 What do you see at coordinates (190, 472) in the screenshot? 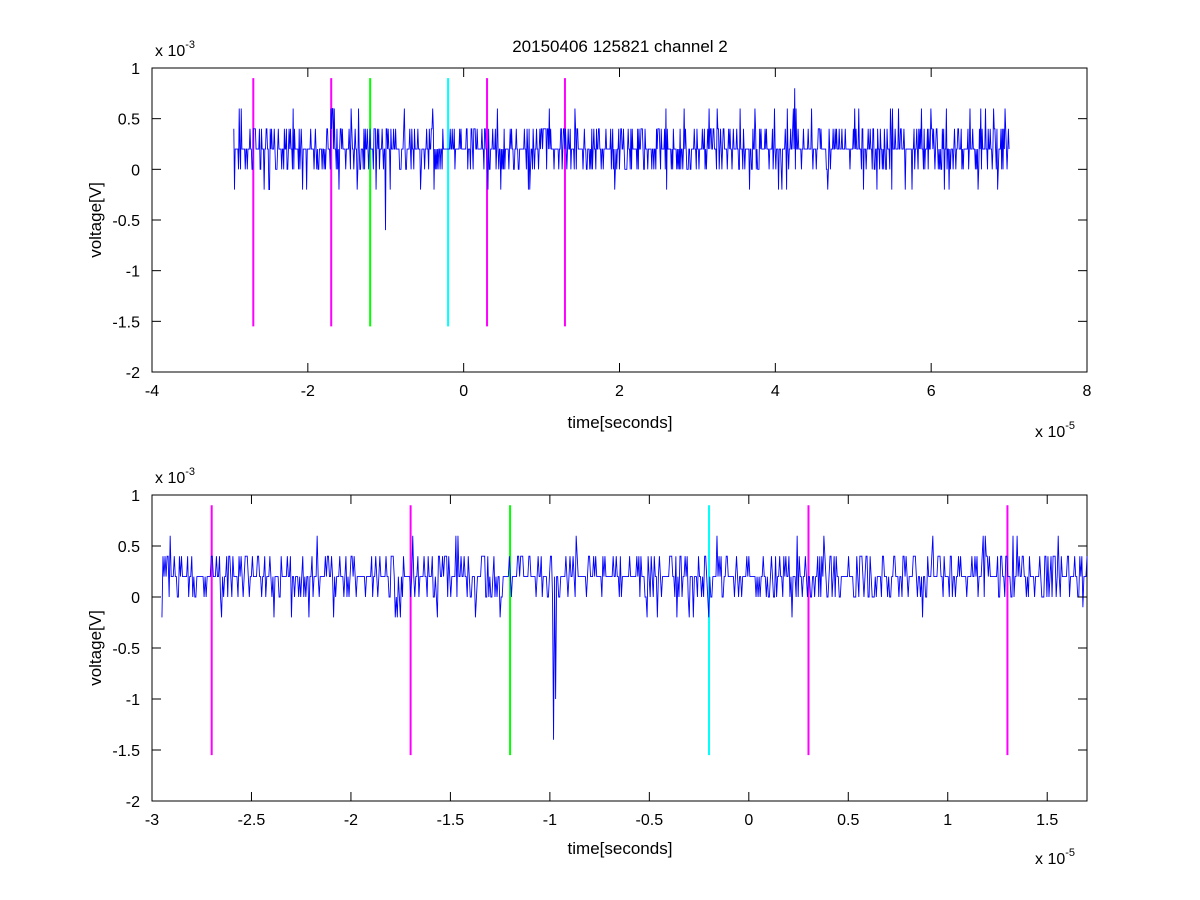
I see `bottom-y-exponent-power: -3` at bounding box center [190, 472].